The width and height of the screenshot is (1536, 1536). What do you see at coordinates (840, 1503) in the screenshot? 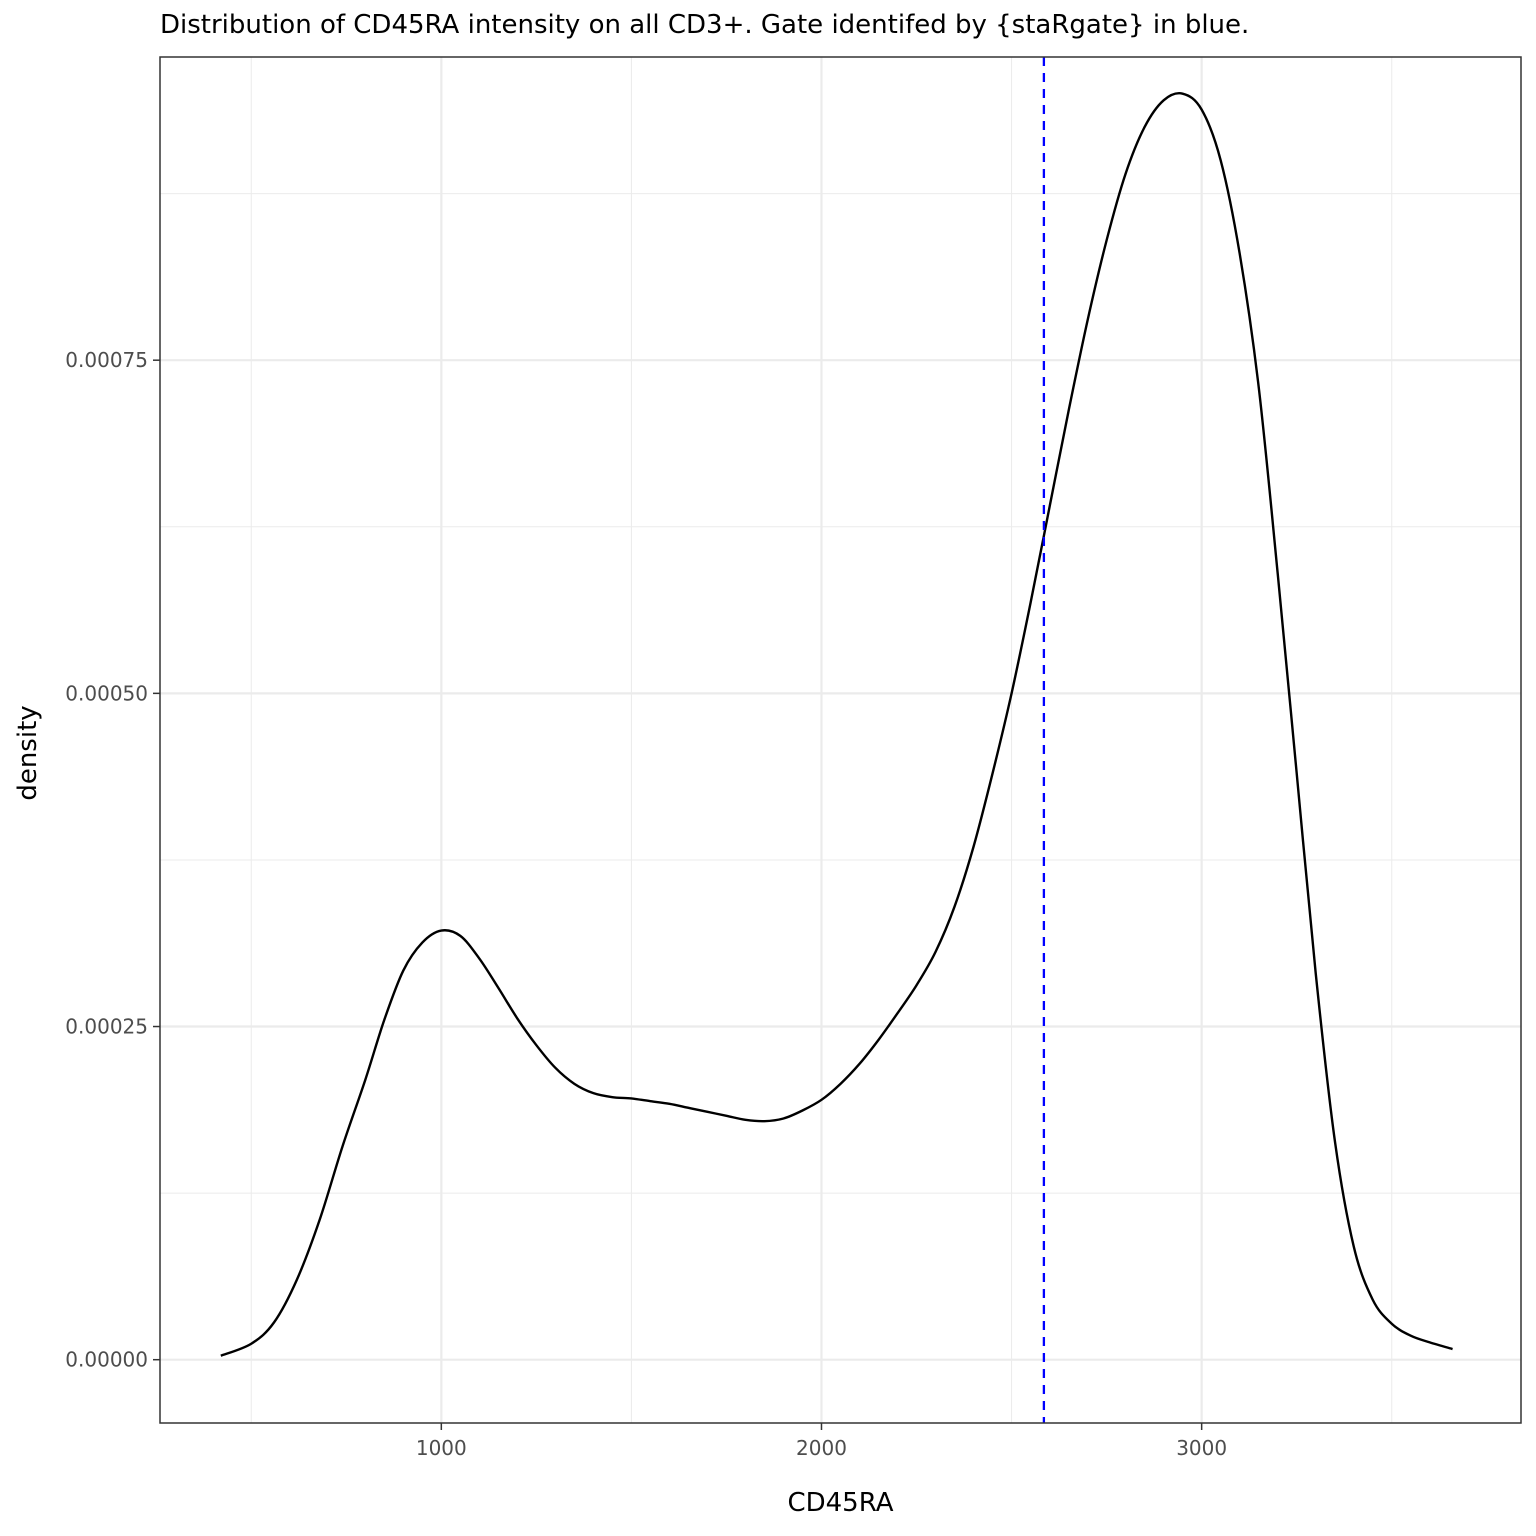
I see `x-axis-label: CD45RA` at bounding box center [840, 1503].